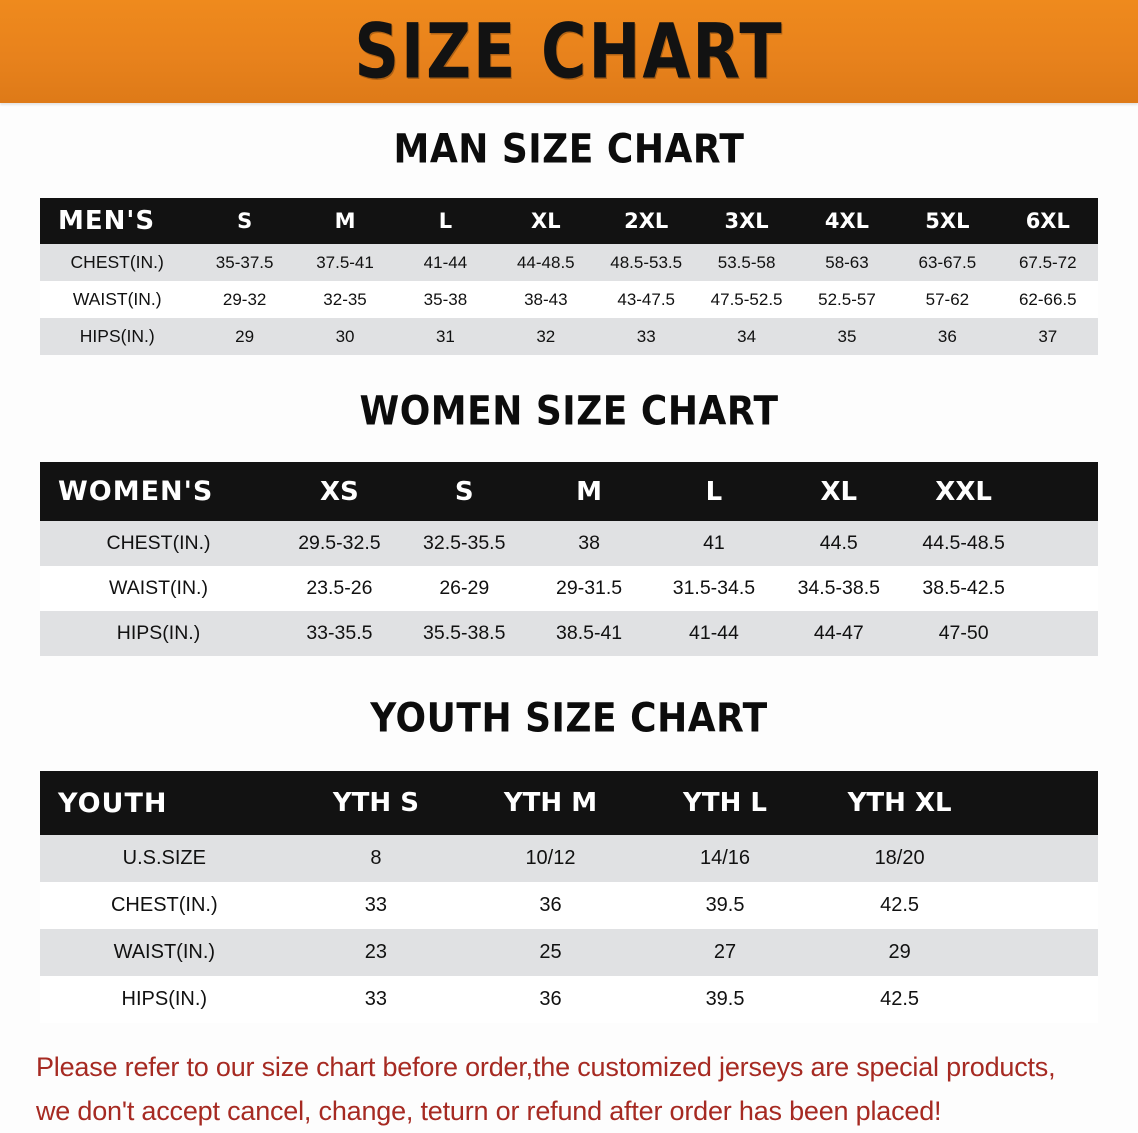 This screenshot has width=1138, height=1133. Describe the element at coordinates (725, 952) in the screenshot. I see `table-cell: 27` at that location.